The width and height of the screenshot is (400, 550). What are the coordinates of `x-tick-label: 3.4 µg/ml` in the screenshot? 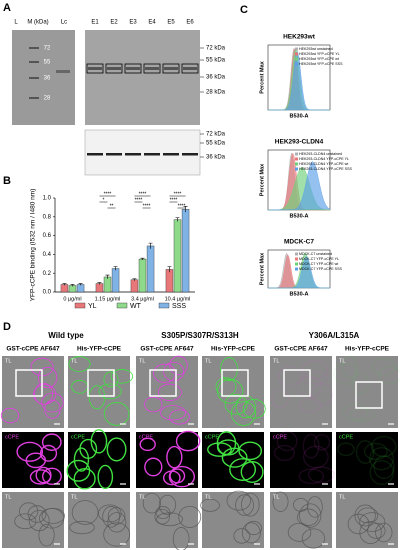 It's located at (142, 299).